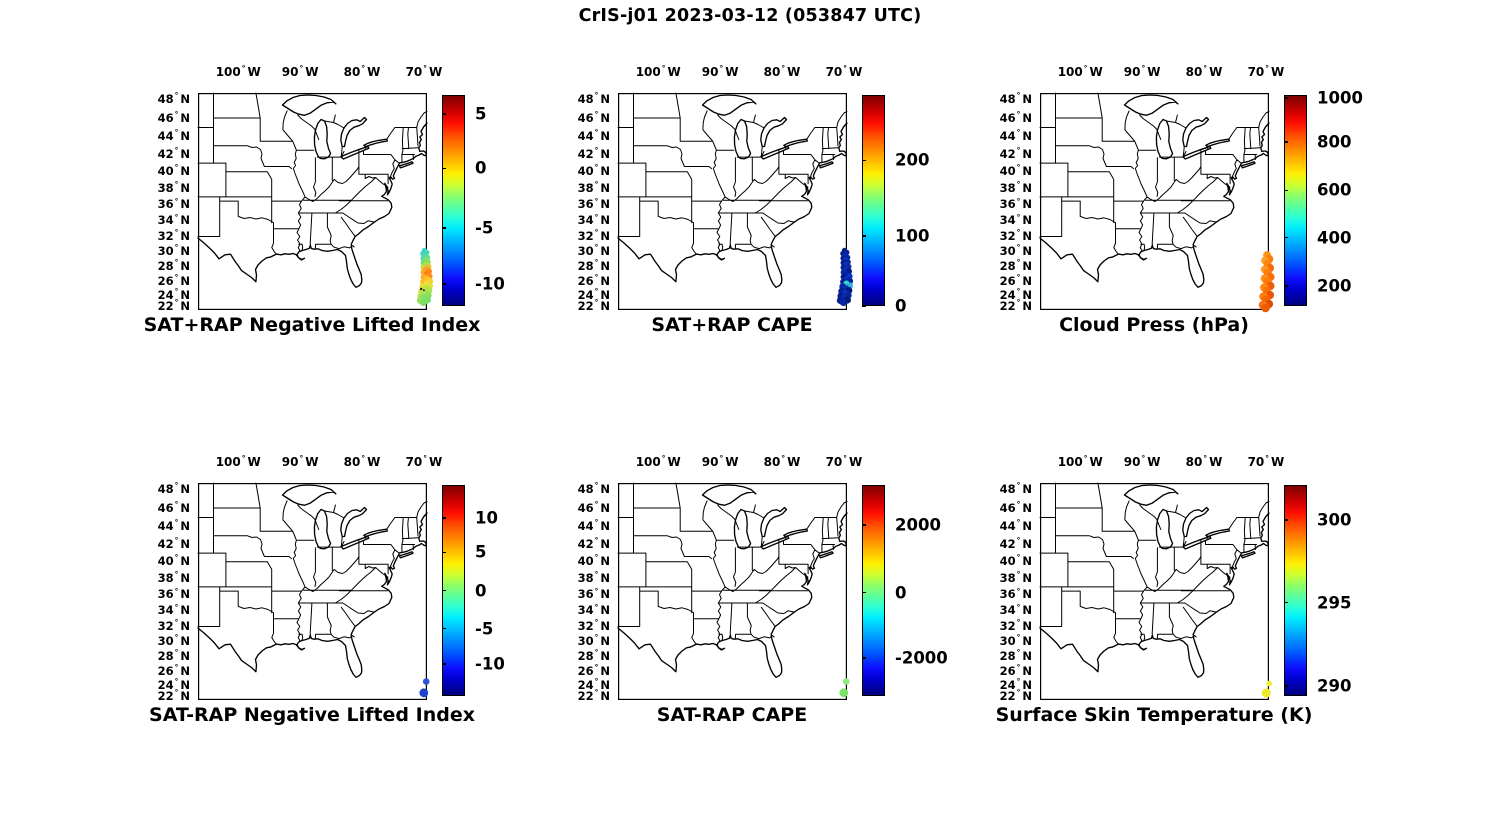 The height and width of the screenshot is (825, 1500). What do you see at coordinates (577, 188) in the screenshot?
I see `lat-tick-label: 38° N` at bounding box center [577, 188].